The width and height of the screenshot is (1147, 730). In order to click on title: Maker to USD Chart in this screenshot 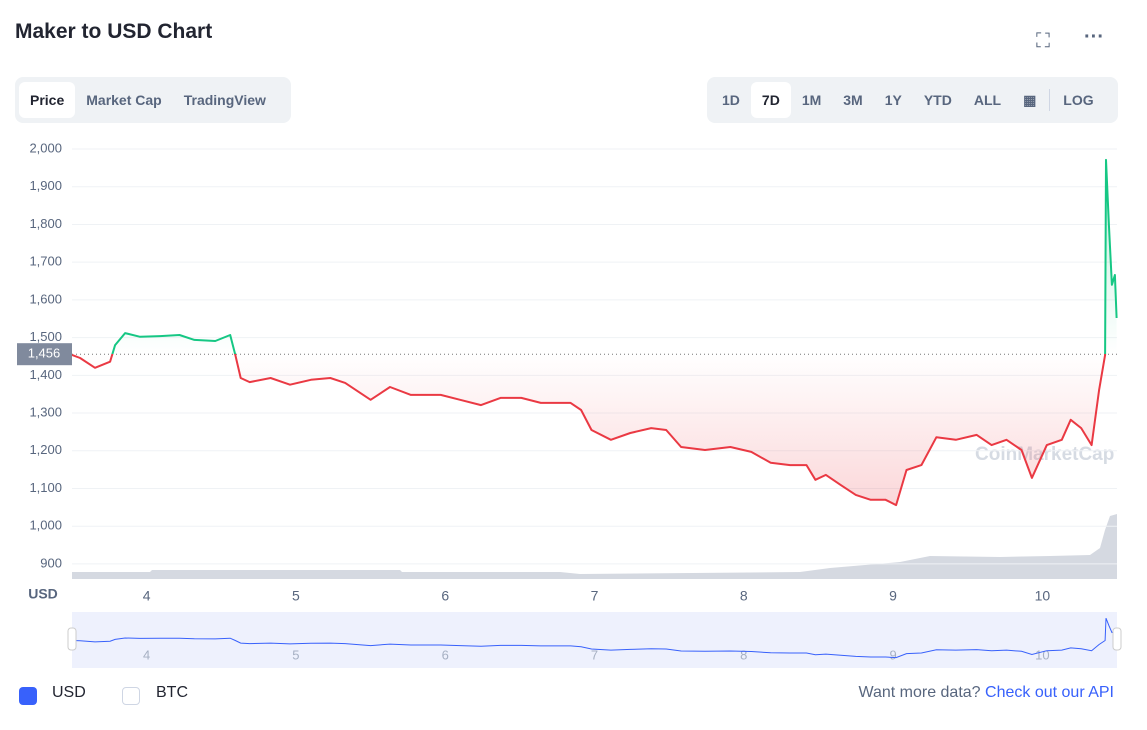, I will do `click(114, 31)`.